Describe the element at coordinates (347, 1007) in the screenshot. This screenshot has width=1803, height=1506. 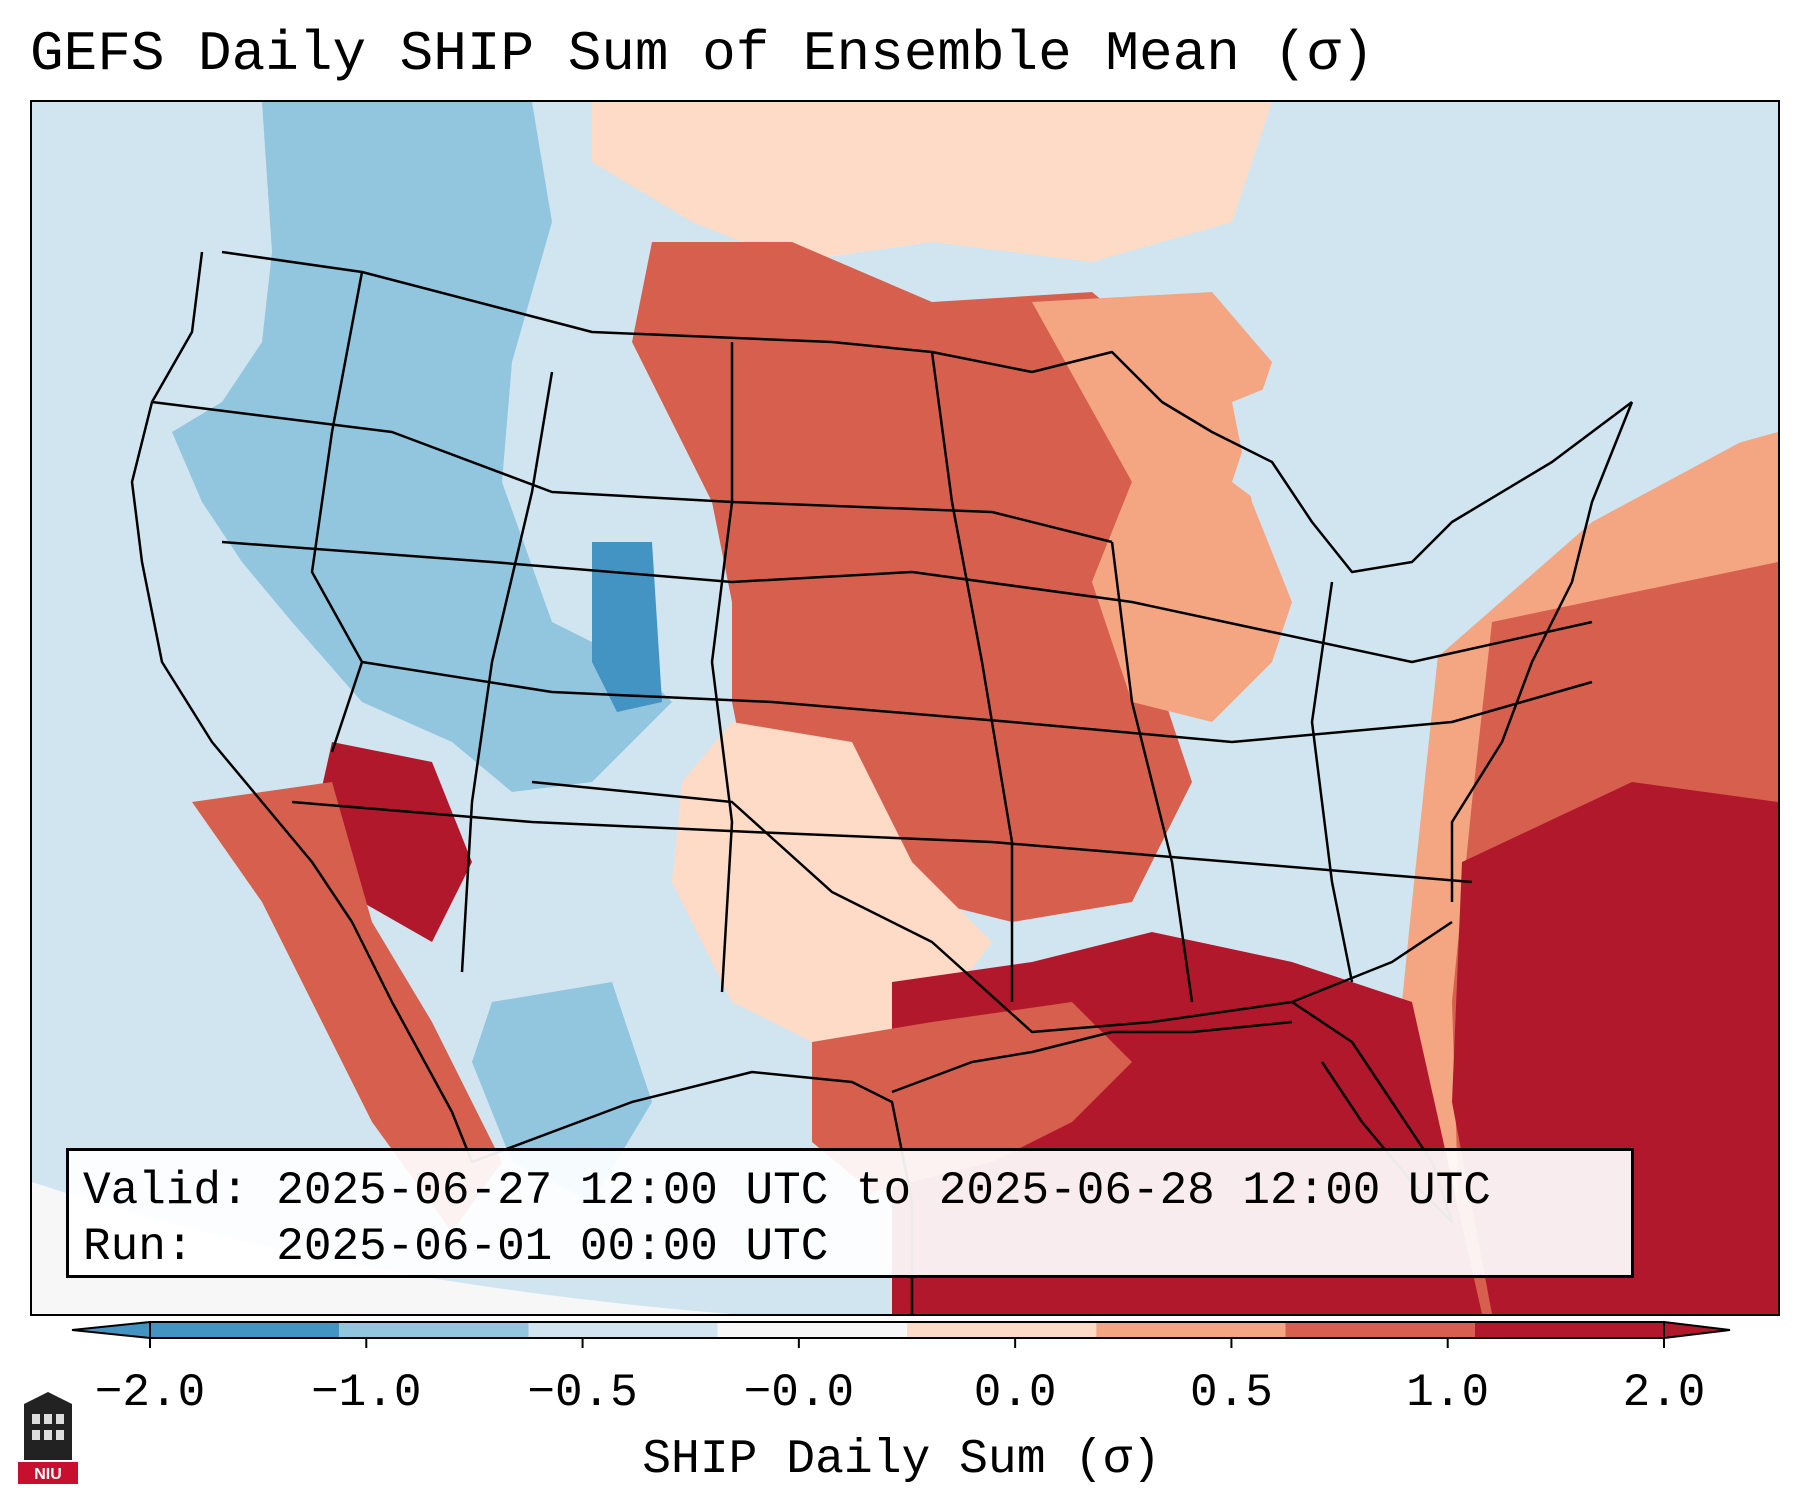
I see `field-high-pos-baja` at that location.